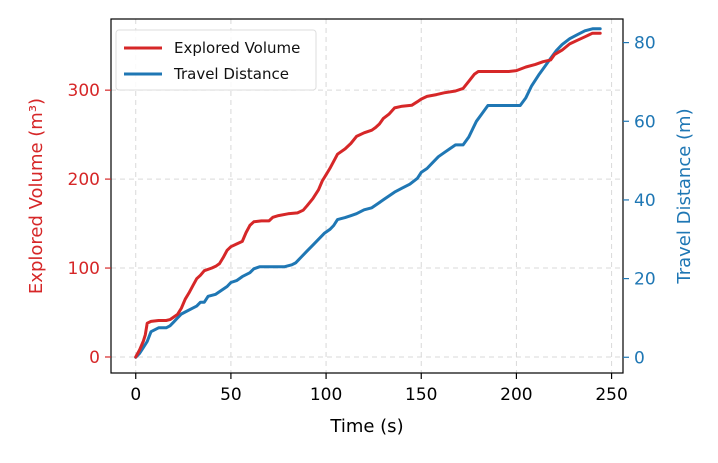  Describe the element at coordinates (84, 269) in the screenshot. I see `left-y-tick-label: 100` at that location.